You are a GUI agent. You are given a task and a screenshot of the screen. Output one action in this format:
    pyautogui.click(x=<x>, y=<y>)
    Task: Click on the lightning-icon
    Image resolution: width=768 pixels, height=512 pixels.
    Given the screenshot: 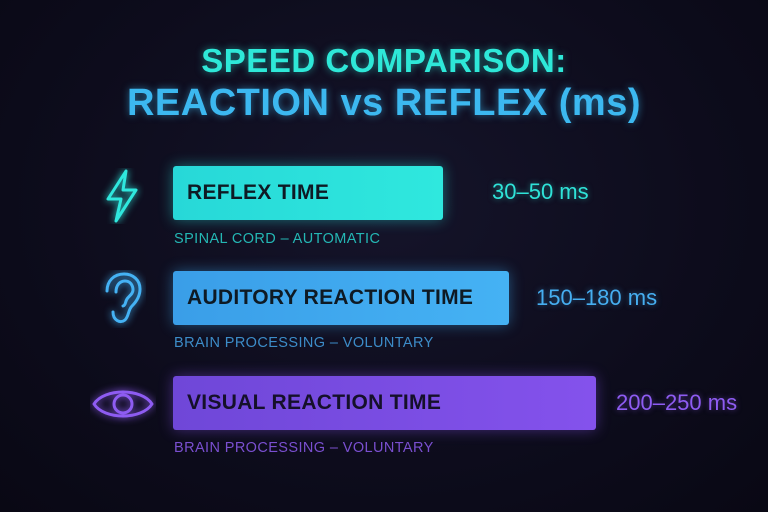 What is the action you would take?
    pyautogui.click(x=122, y=196)
    